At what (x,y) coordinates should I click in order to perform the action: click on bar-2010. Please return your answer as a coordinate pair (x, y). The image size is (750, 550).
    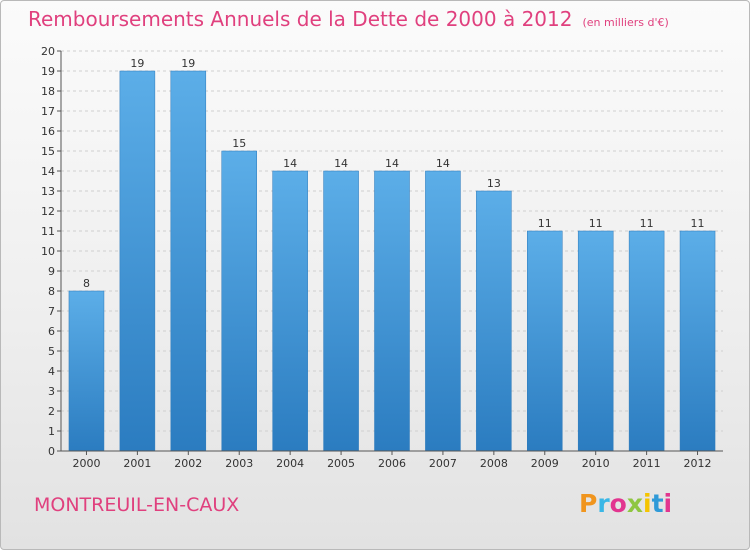
    Looking at the image, I should click on (595, 341).